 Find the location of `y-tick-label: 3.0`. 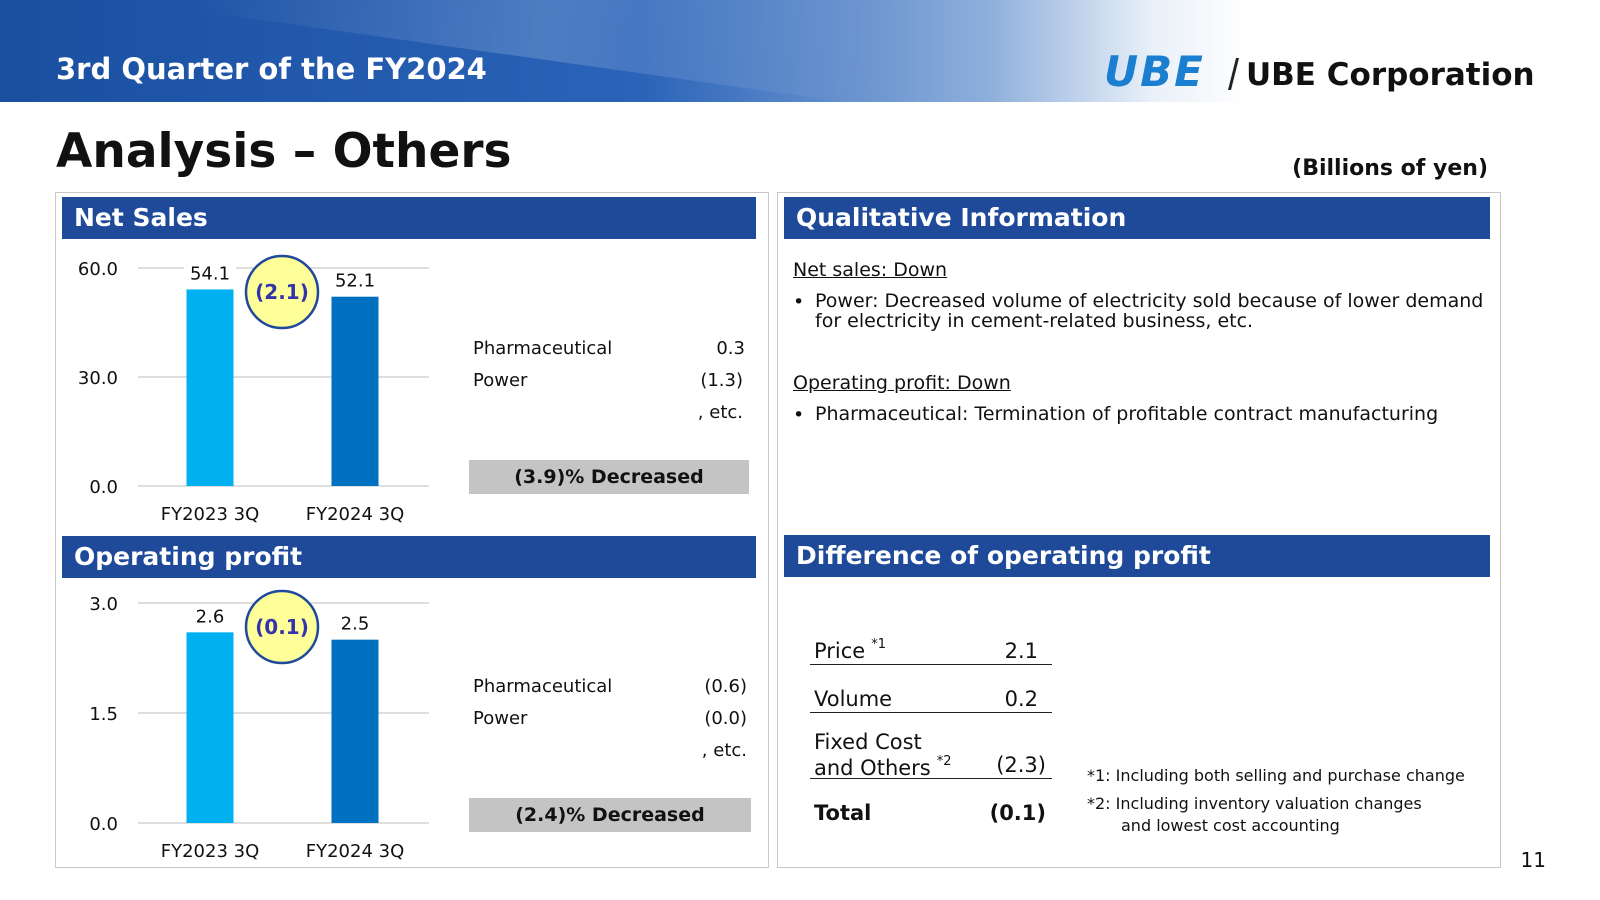

y-tick-label: 3.0 is located at coordinates (103, 604).